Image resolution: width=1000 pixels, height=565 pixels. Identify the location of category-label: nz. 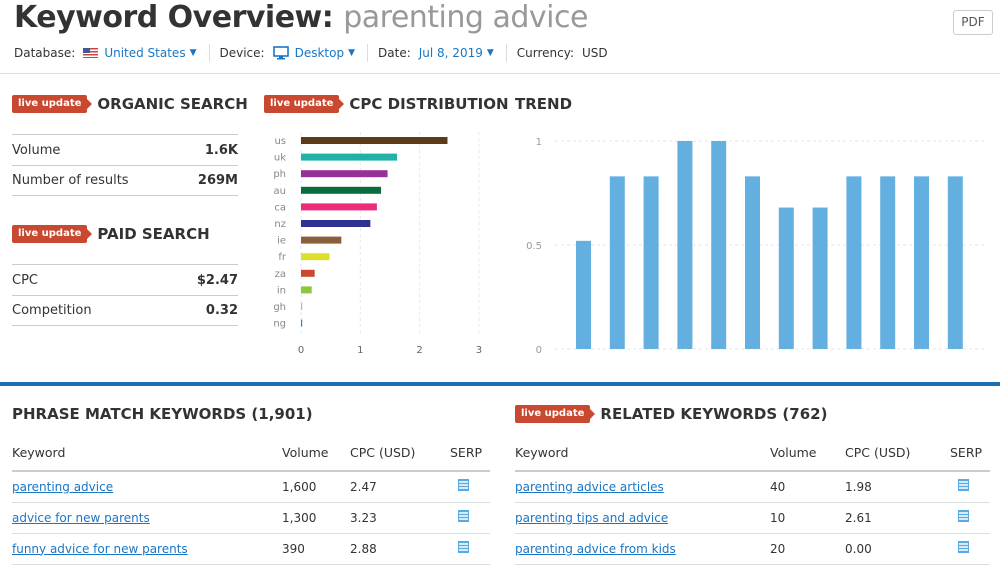
(280, 224).